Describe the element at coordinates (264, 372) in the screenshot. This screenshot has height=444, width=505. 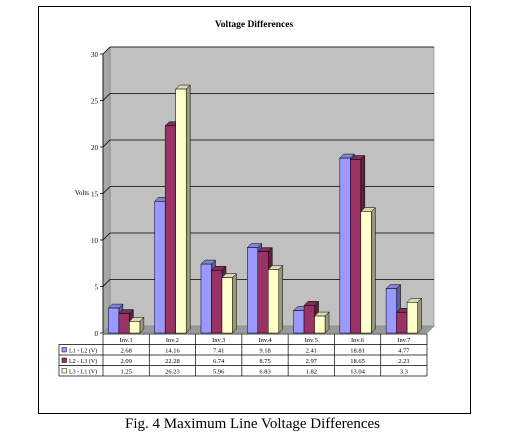
I see `data-table-value: 6.83` at that location.